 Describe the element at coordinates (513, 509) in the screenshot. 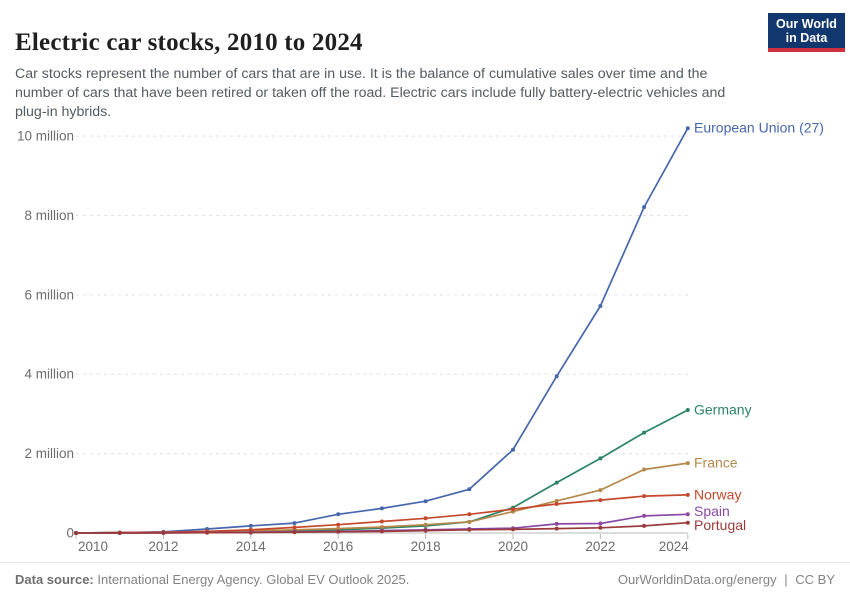

I see `data-point-norway-2020` at that location.